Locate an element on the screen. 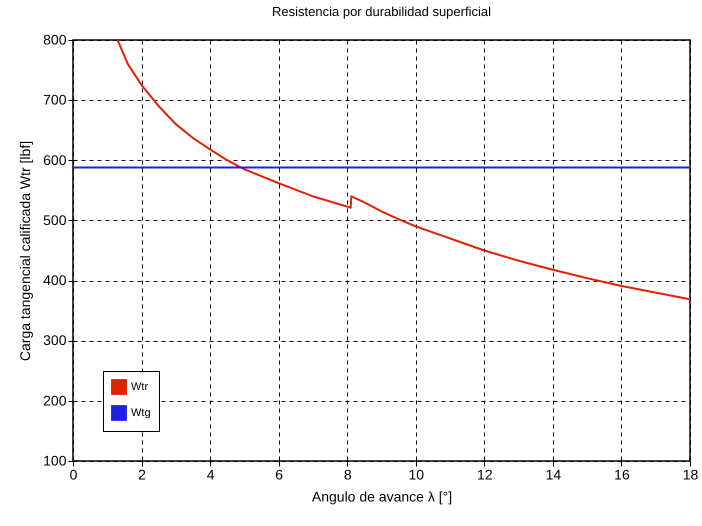 This screenshot has height=526, width=702. x-tick-label: 0 is located at coordinates (74, 474).